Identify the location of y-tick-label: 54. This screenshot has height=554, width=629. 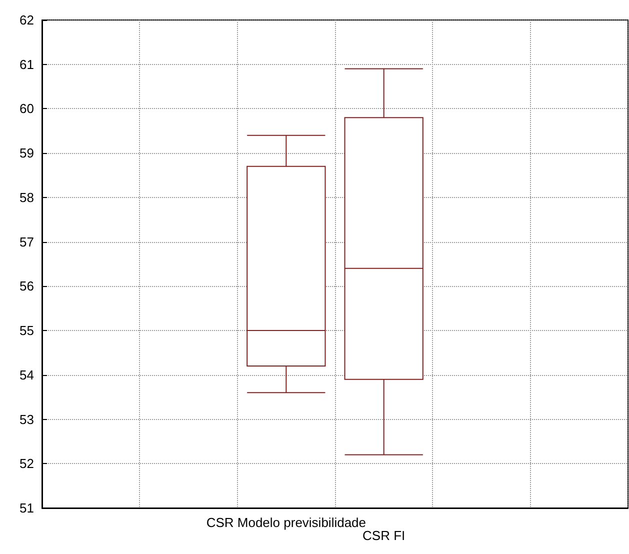
(27, 374).